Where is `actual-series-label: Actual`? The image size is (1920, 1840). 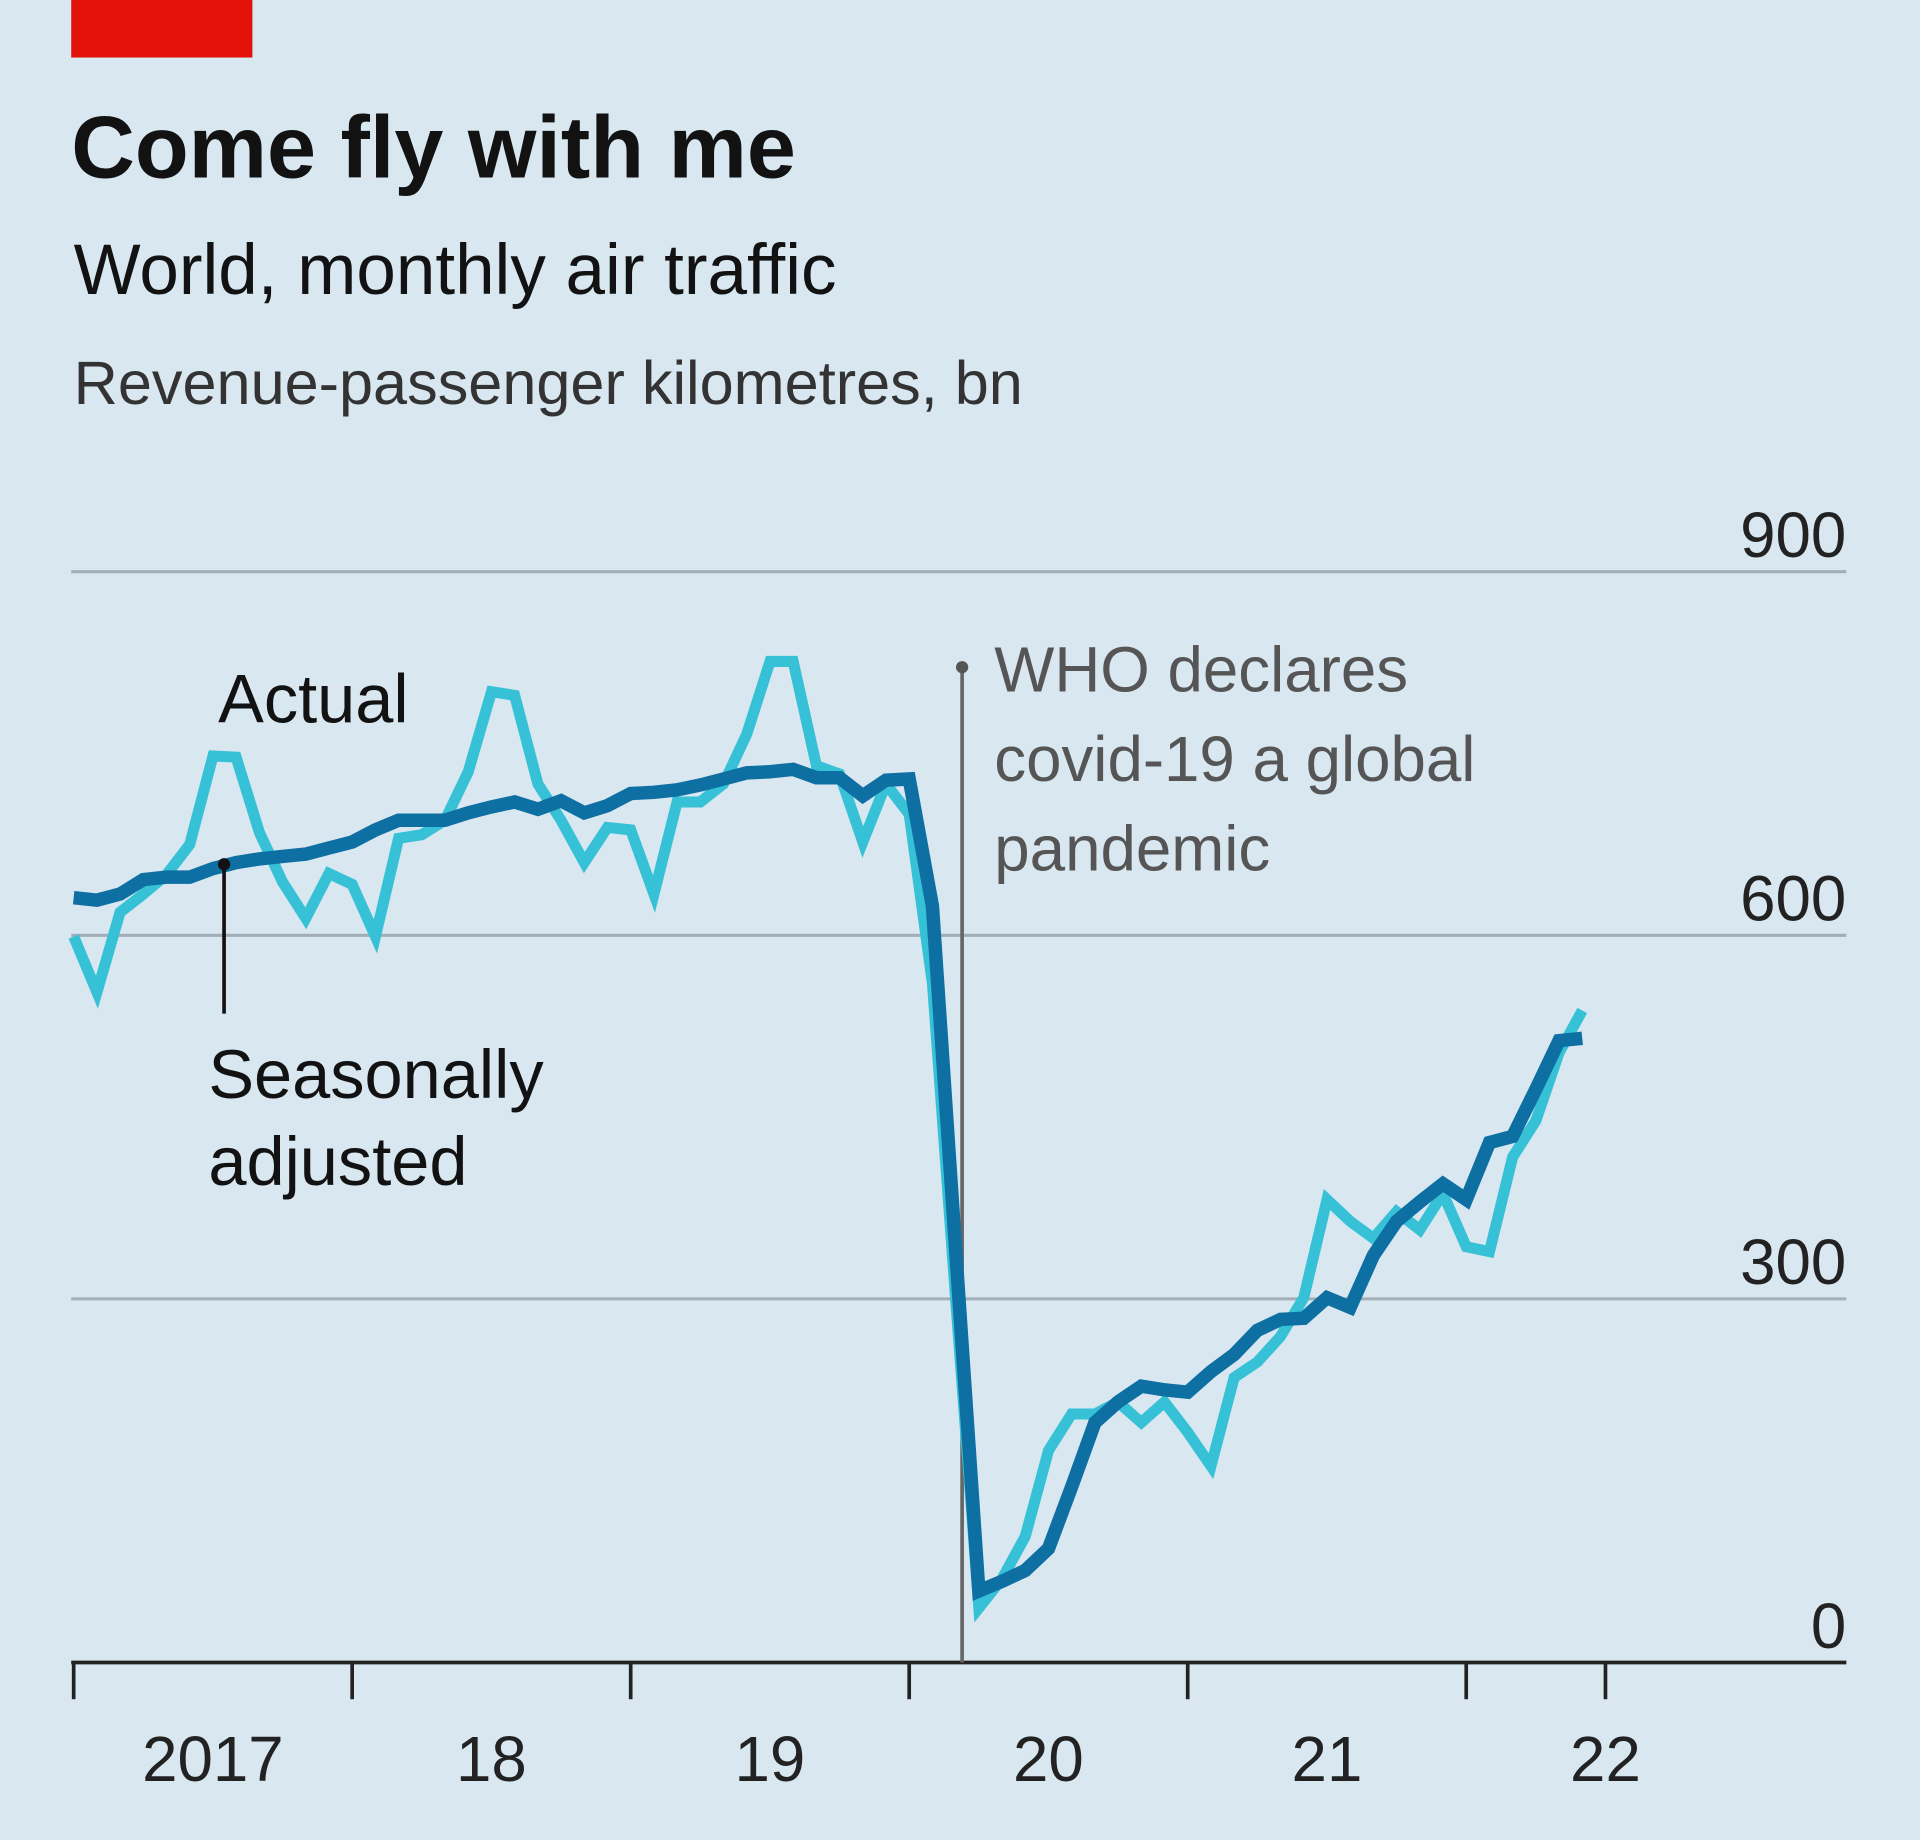
actual-series-label: Actual is located at coordinates (313, 698).